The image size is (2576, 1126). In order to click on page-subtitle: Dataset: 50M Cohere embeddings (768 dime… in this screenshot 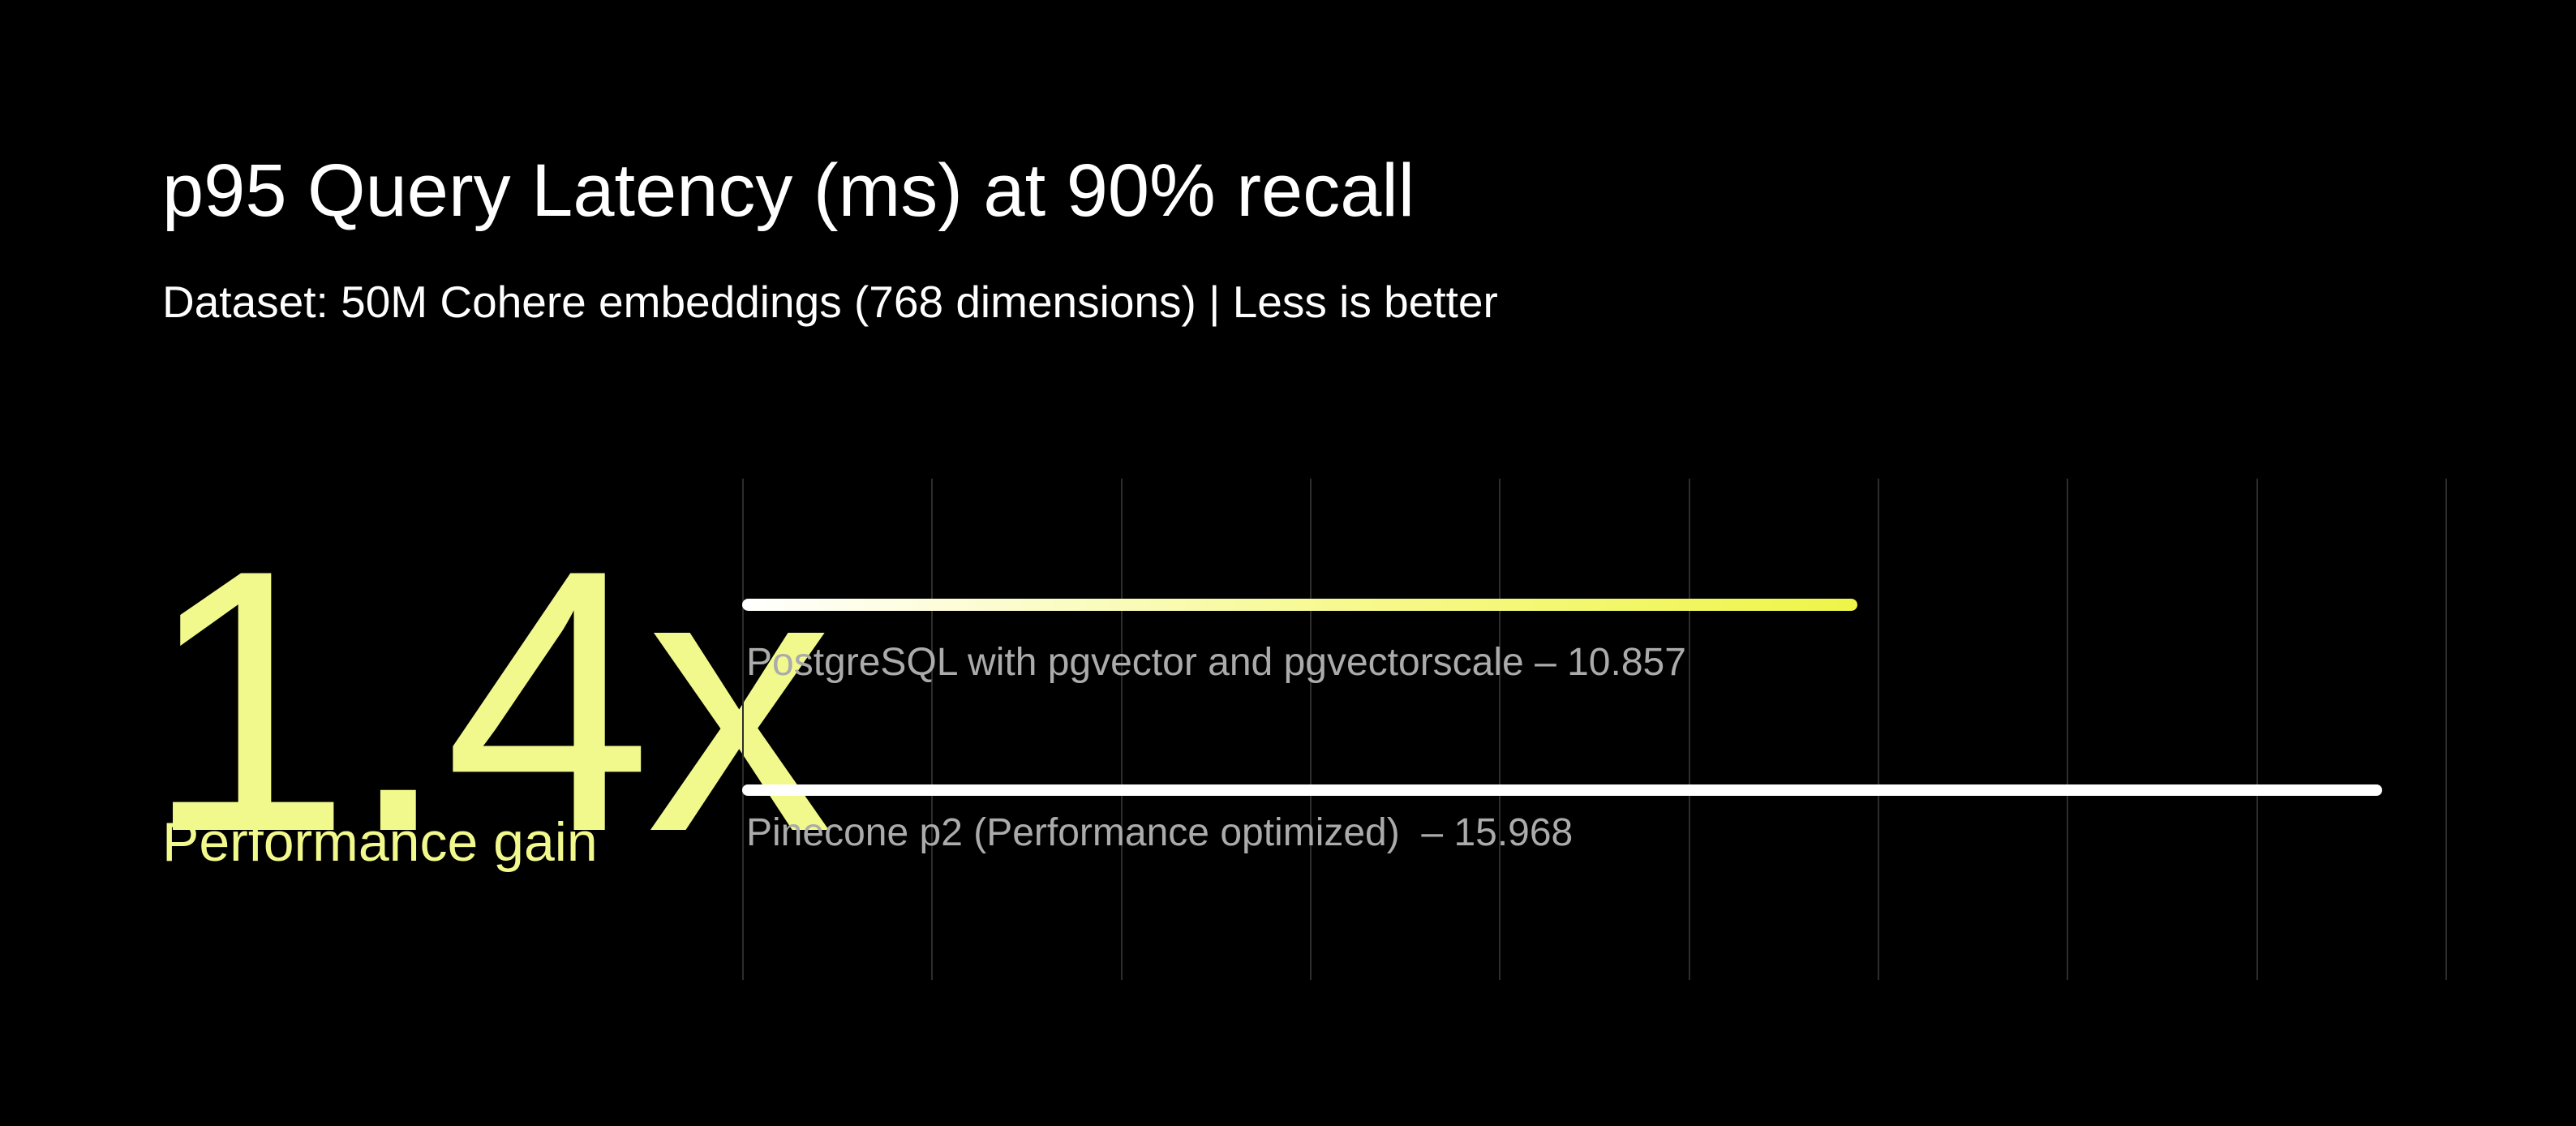, I will do `click(830, 302)`.